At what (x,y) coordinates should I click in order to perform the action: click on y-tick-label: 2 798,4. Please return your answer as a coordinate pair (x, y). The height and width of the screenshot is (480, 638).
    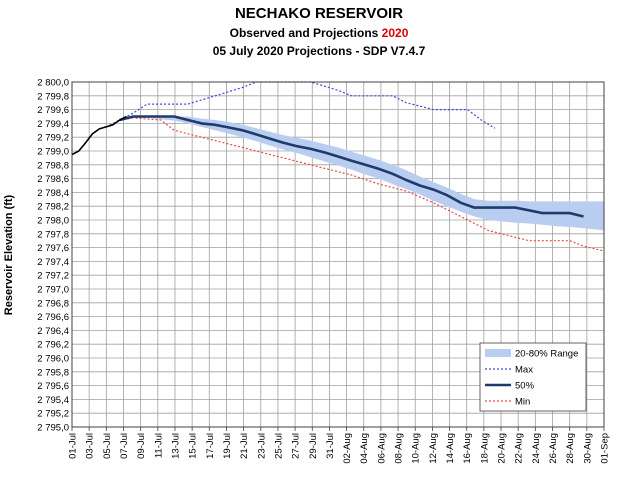
    Looking at the image, I should click on (53, 193).